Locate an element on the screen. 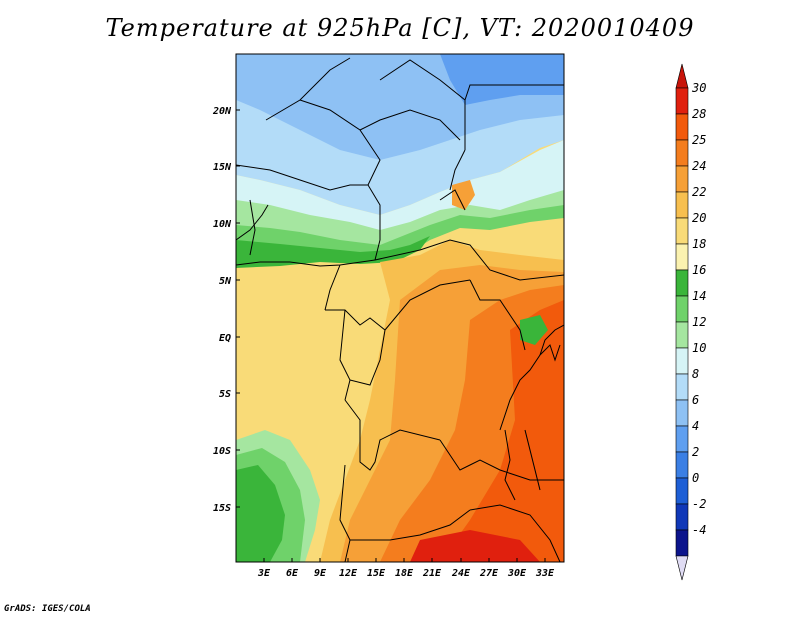  colorbar-label: 6 is located at coordinates (695, 400).